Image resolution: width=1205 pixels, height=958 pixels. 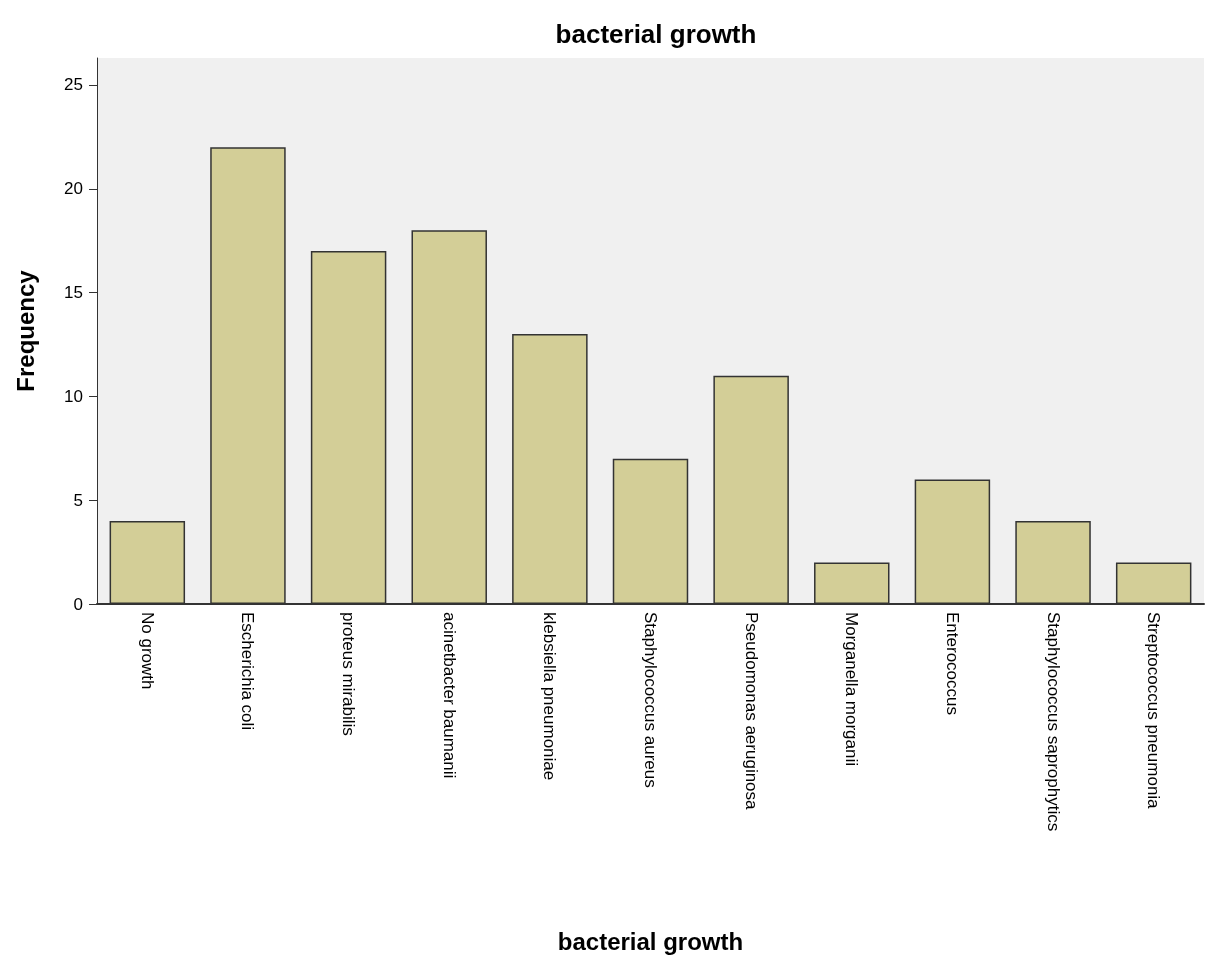 I want to click on x-axis-title: bacterial growth, so click(x=650, y=941).